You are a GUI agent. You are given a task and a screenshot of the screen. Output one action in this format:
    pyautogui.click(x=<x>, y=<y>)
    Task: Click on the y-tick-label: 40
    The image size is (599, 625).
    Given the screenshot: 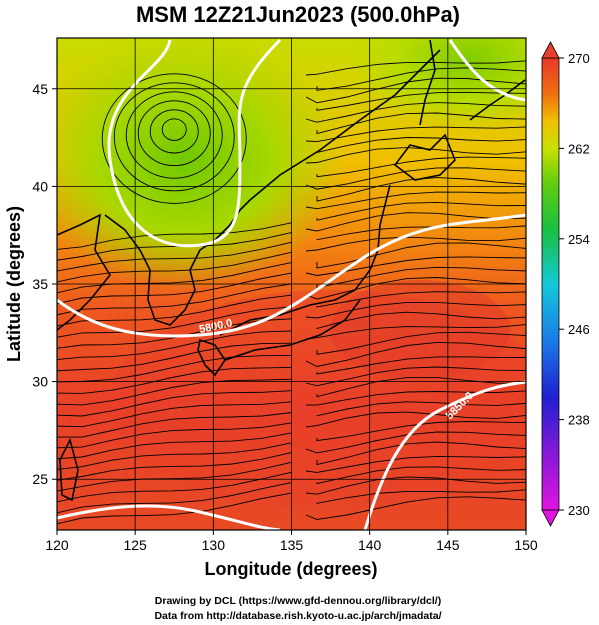 What is the action you would take?
    pyautogui.click(x=40, y=186)
    